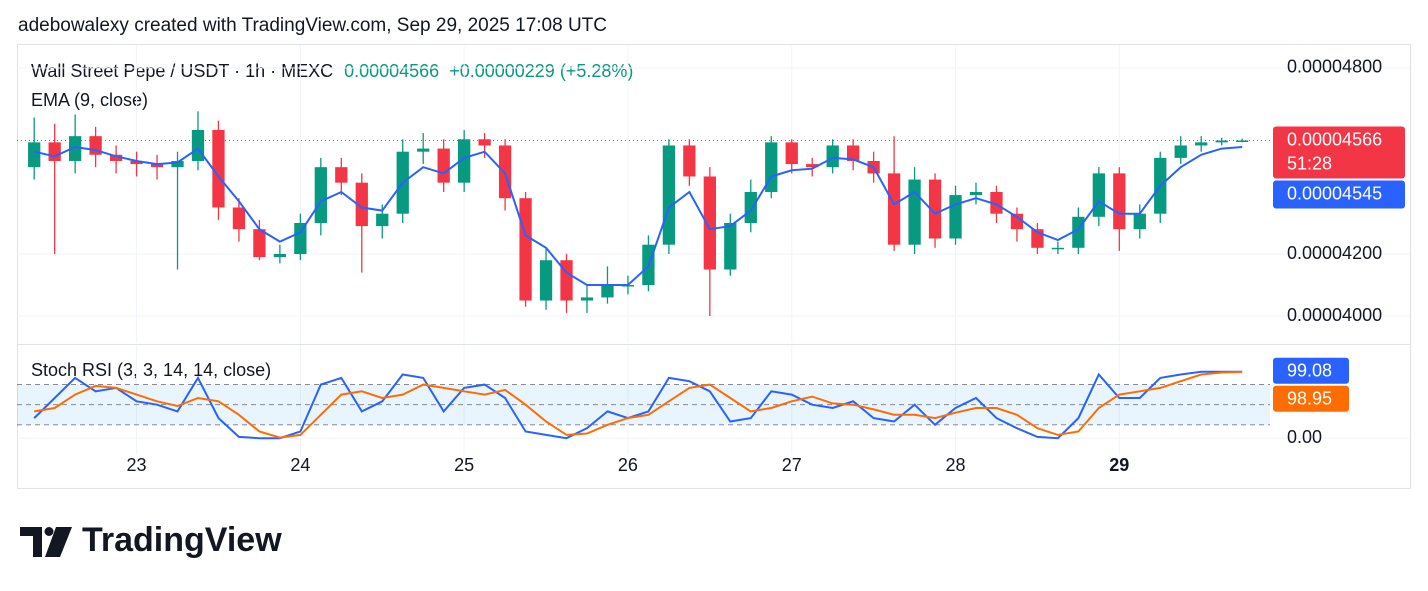 The width and height of the screenshot is (1428, 591). I want to click on x-tick-label: 23, so click(137, 465).